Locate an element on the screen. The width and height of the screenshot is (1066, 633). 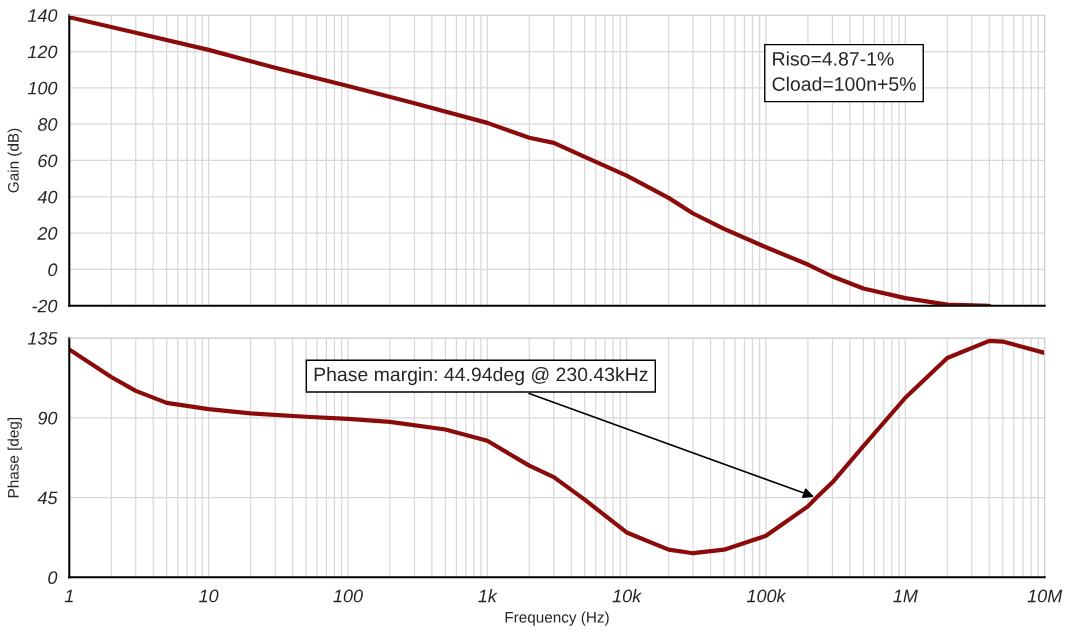
y-tick-label: 140 is located at coordinates (42, 15).